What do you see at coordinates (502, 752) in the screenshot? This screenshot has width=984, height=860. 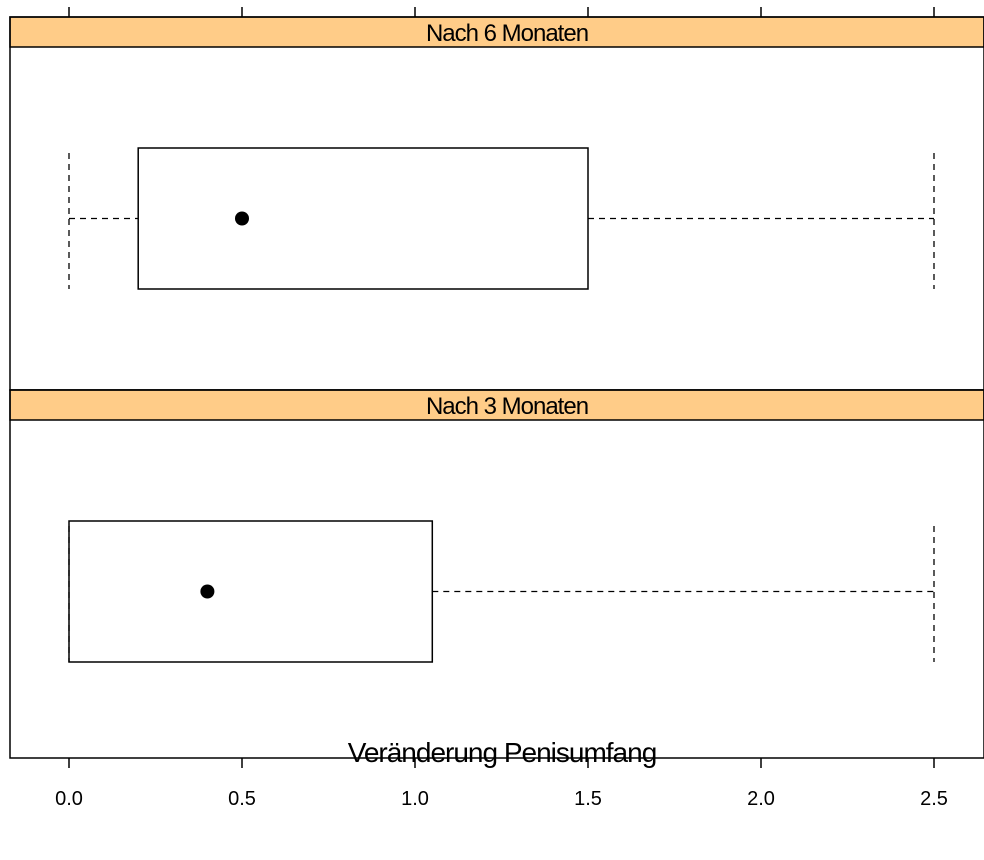 I see `x-axis-label: Veränderung Penisumfang` at bounding box center [502, 752].